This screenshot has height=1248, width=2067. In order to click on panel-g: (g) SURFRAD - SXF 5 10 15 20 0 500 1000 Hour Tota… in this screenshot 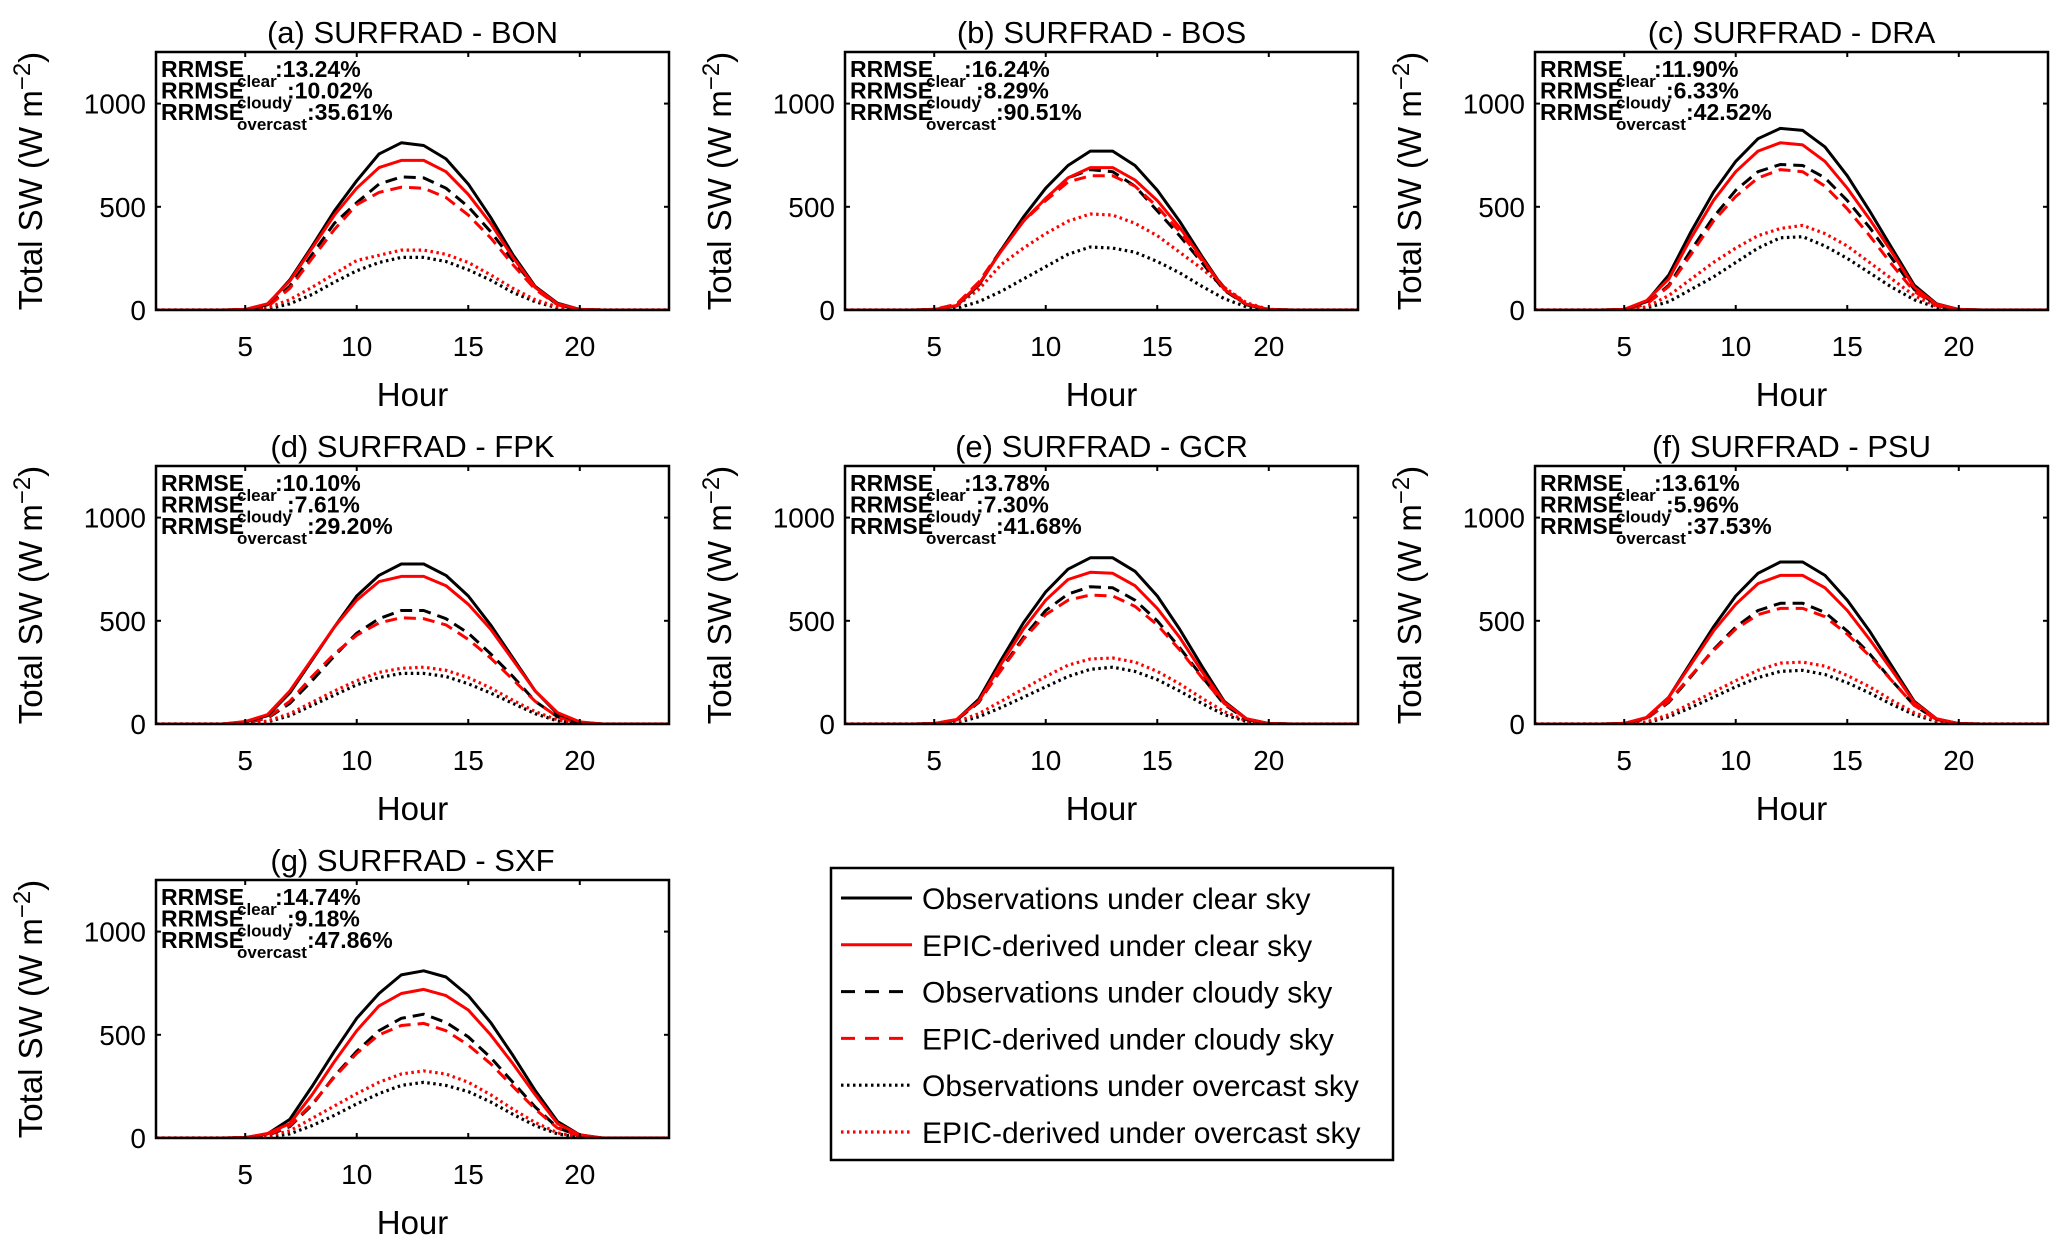, I will do `click(340, 1042)`.